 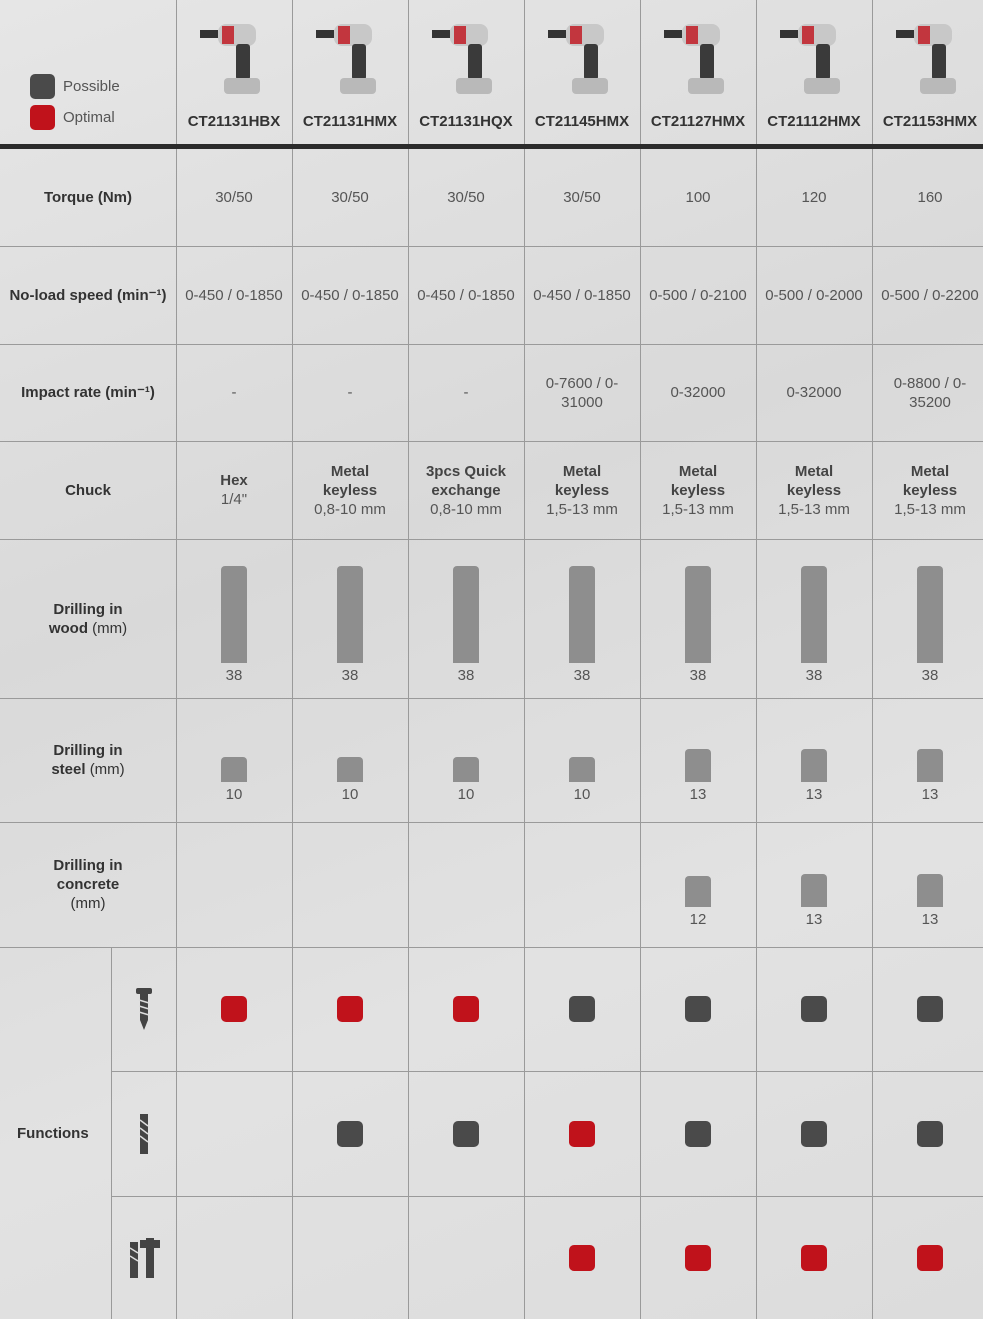 What do you see at coordinates (466, 480) in the screenshot?
I see `chuck-type: 3pcs Quick exchange` at bounding box center [466, 480].